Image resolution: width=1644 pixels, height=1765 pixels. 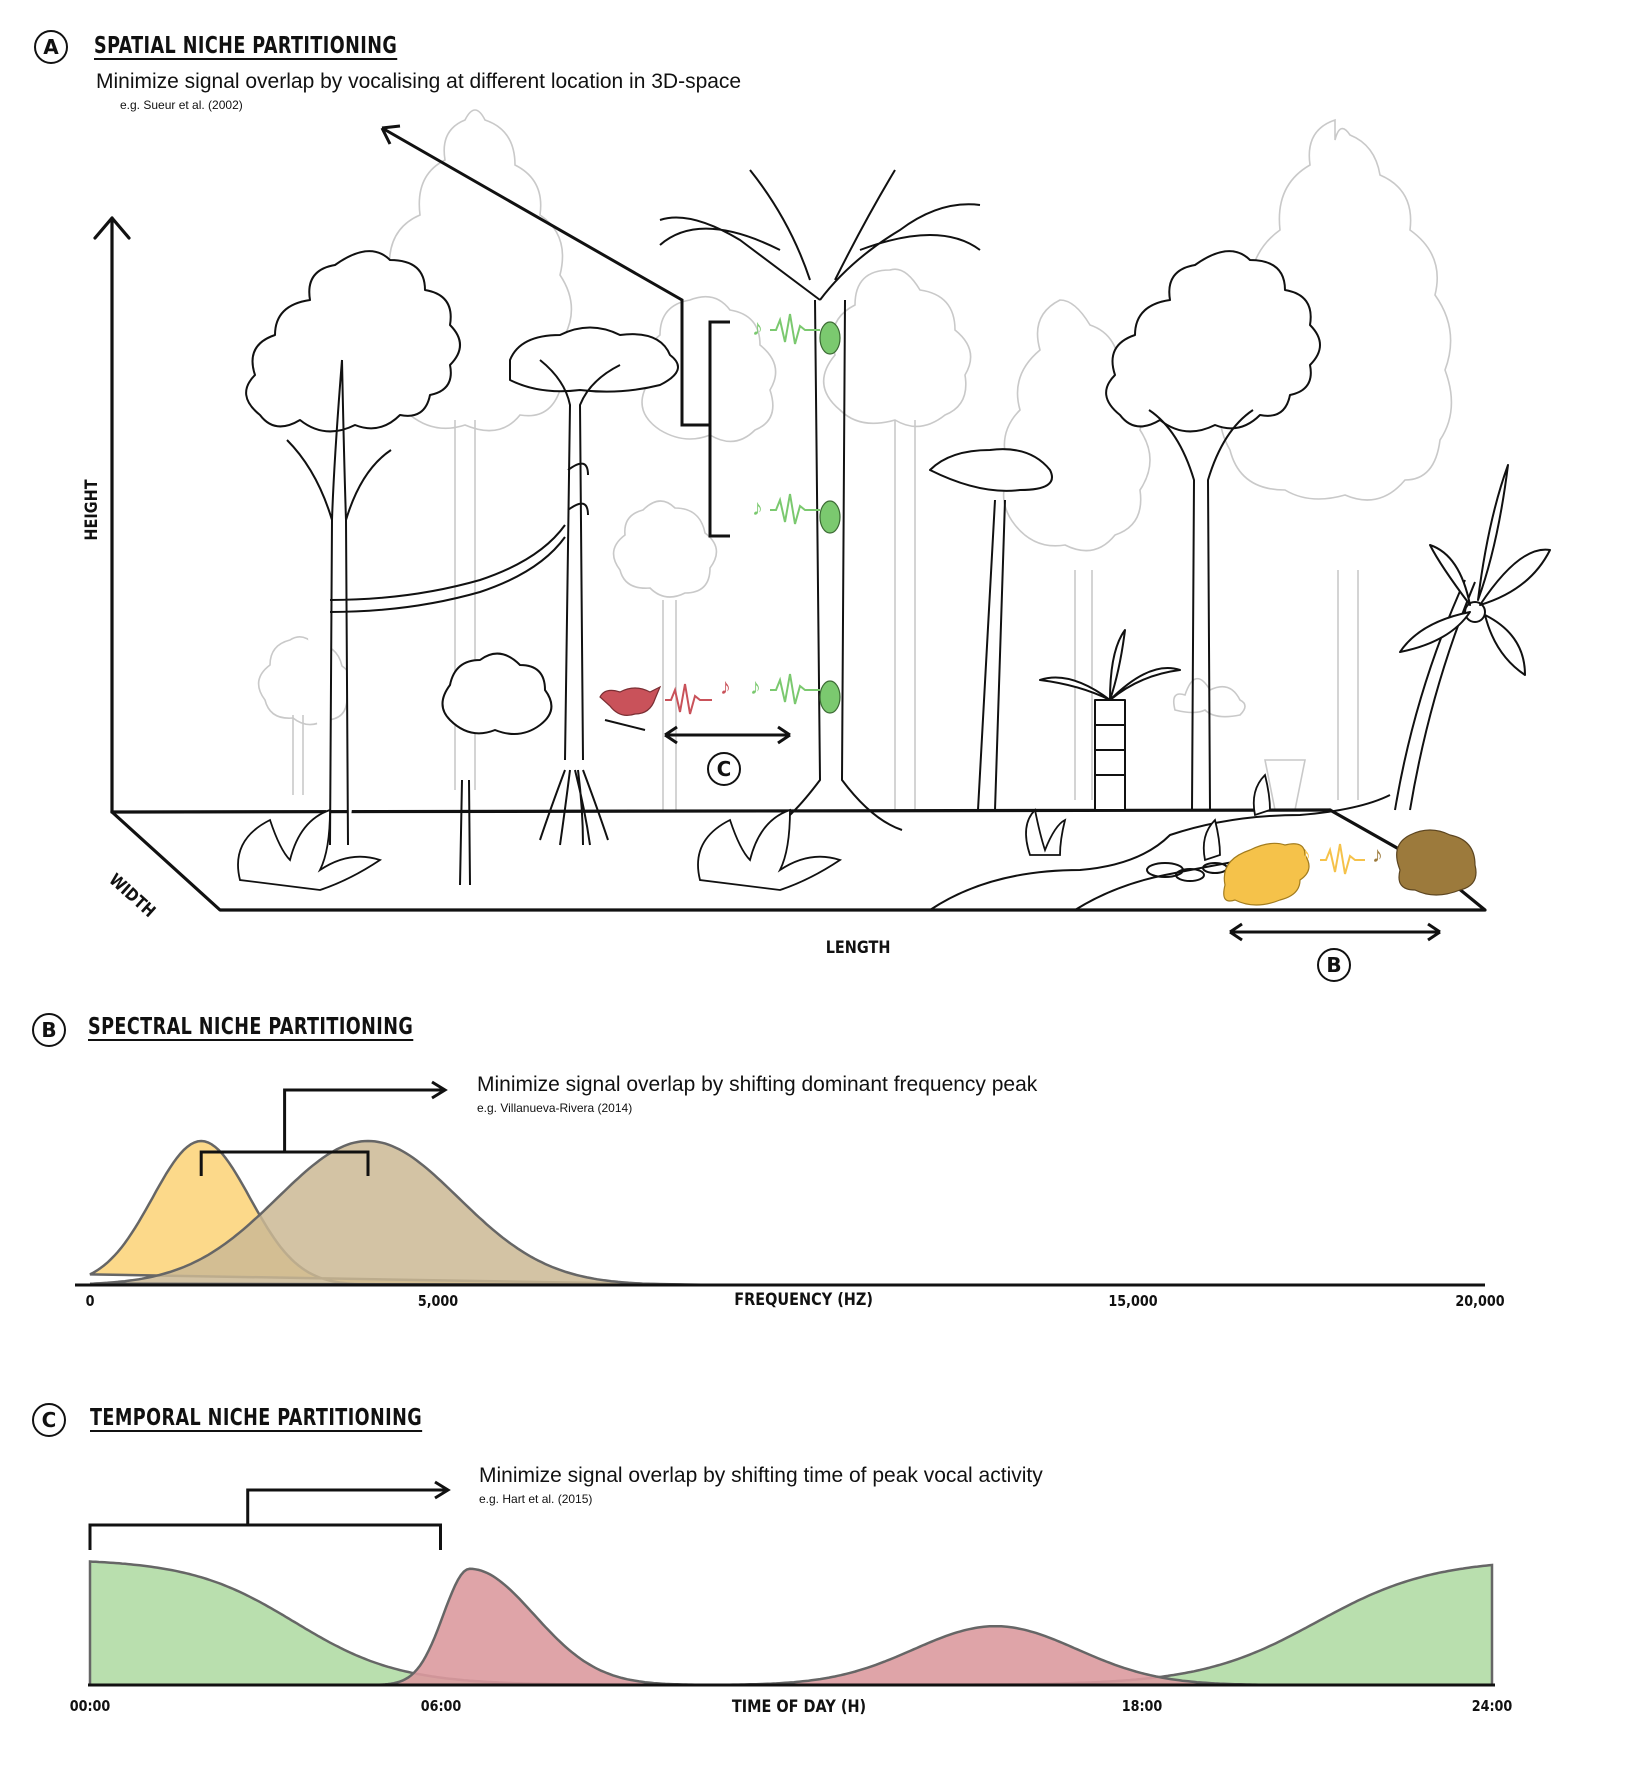 I want to click on temporal-tick-label: 24:00, so click(x=1492, y=1706).